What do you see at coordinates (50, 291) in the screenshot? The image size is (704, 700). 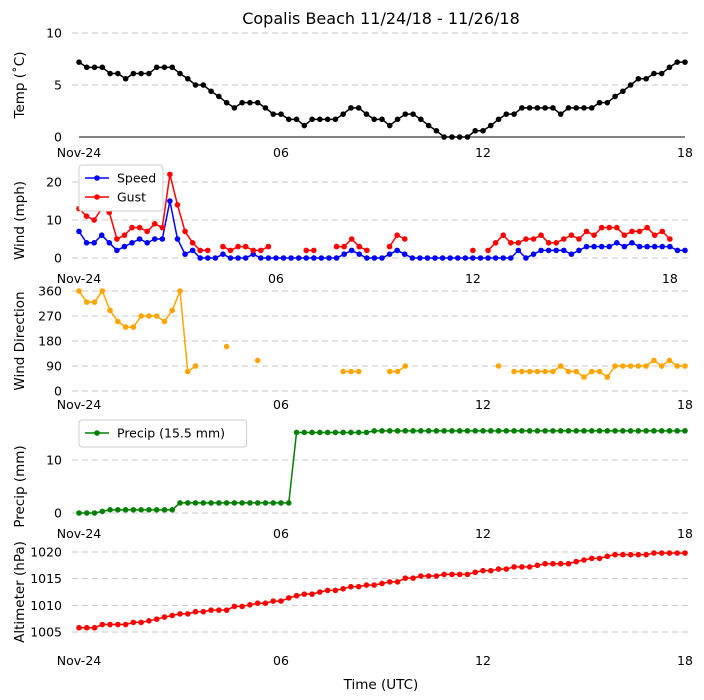 I see `y-tick-label: 360` at bounding box center [50, 291].